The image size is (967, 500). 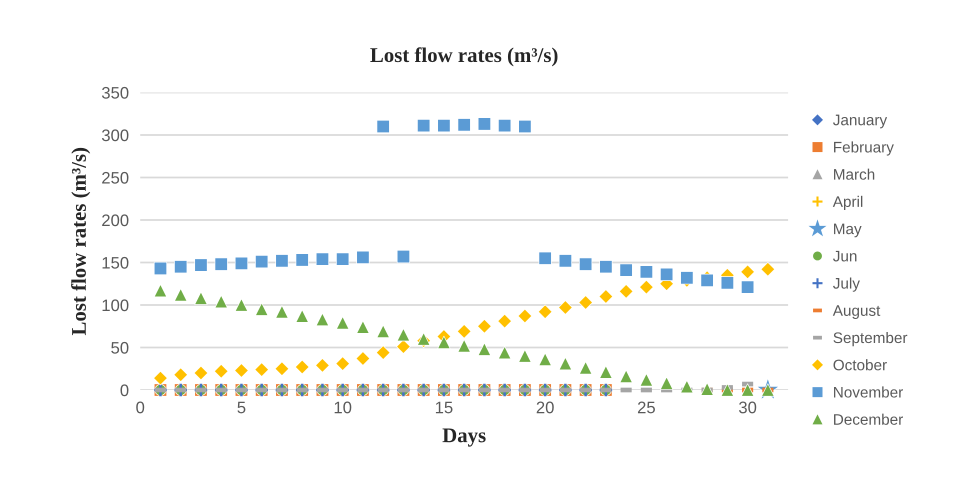 I want to click on y-tick-label: 250, so click(x=115, y=178).